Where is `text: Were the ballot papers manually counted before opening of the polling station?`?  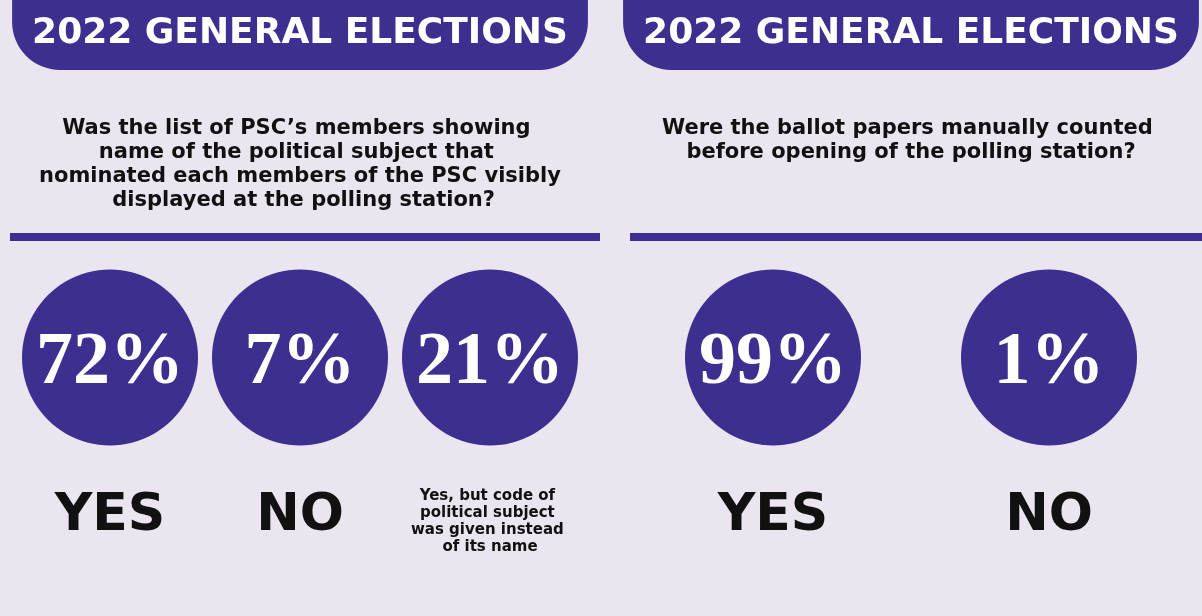 text: Were the ballot papers manually counted before opening of the polling station? is located at coordinates (911, 139).